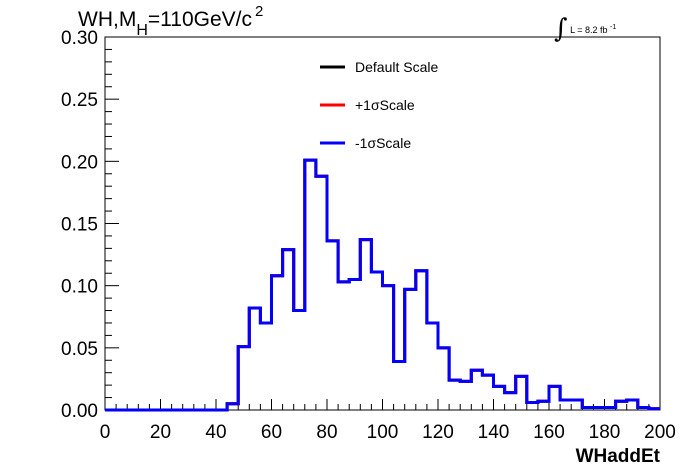 This screenshot has height=472, width=696. I want to click on y-axis: 0.00 0.05 0.10 0.15 0.20 0.25 0.30, so click(90, 225).